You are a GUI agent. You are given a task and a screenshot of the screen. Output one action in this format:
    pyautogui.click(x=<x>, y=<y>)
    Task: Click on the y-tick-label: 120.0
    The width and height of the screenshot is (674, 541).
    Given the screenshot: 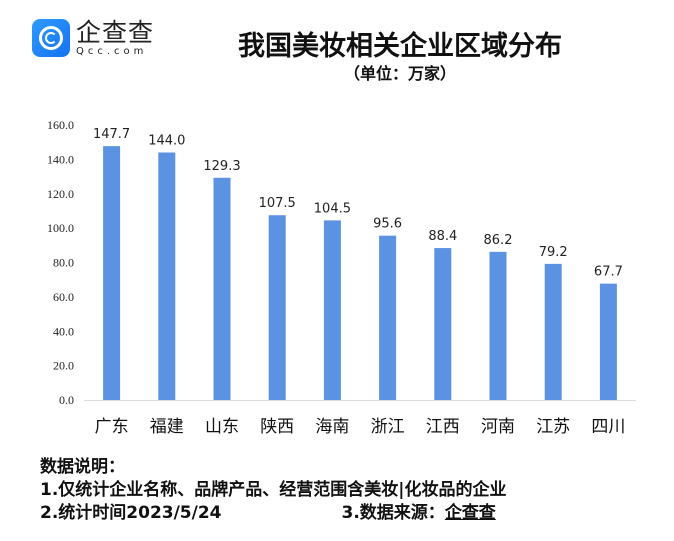 What is the action you would take?
    pyautogui.click(x=60, y=194)
    